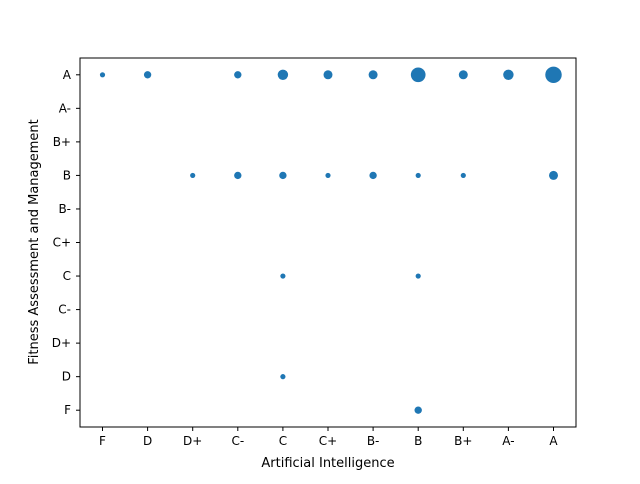  Describe the element at coordinates (62, 142) in the screenshot. I see `y-tick-label: B+` at that location.